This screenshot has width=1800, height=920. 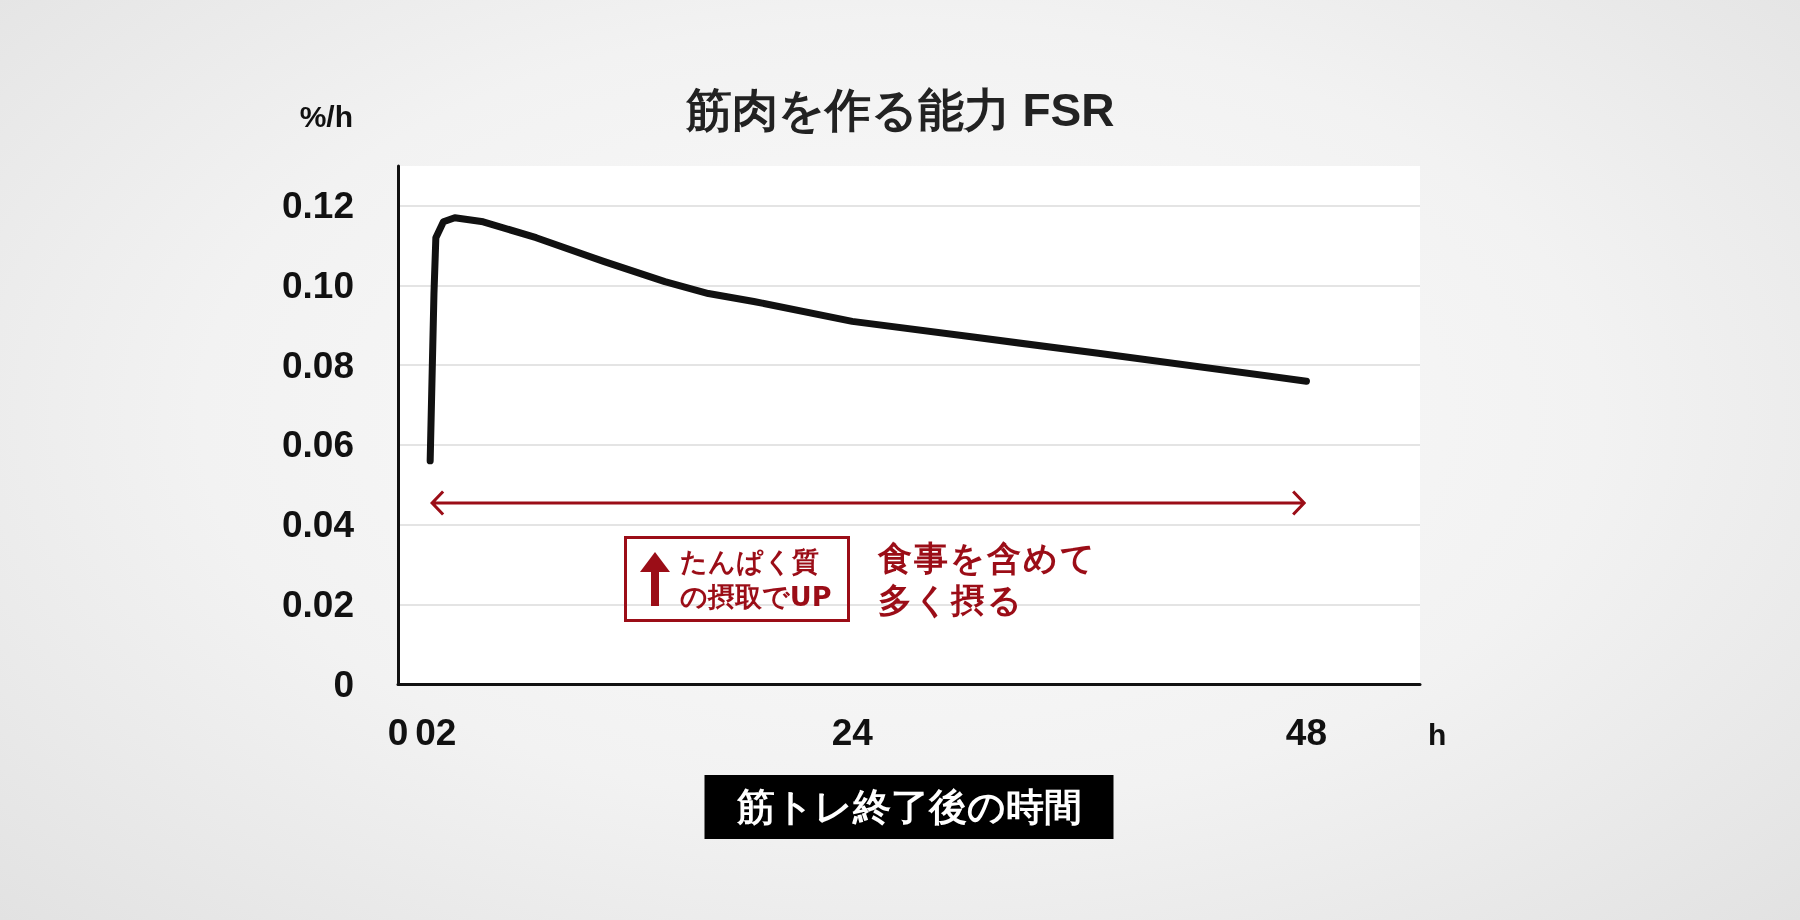 I want to click on x-tick-label: 0, so click(x=398, y=732).